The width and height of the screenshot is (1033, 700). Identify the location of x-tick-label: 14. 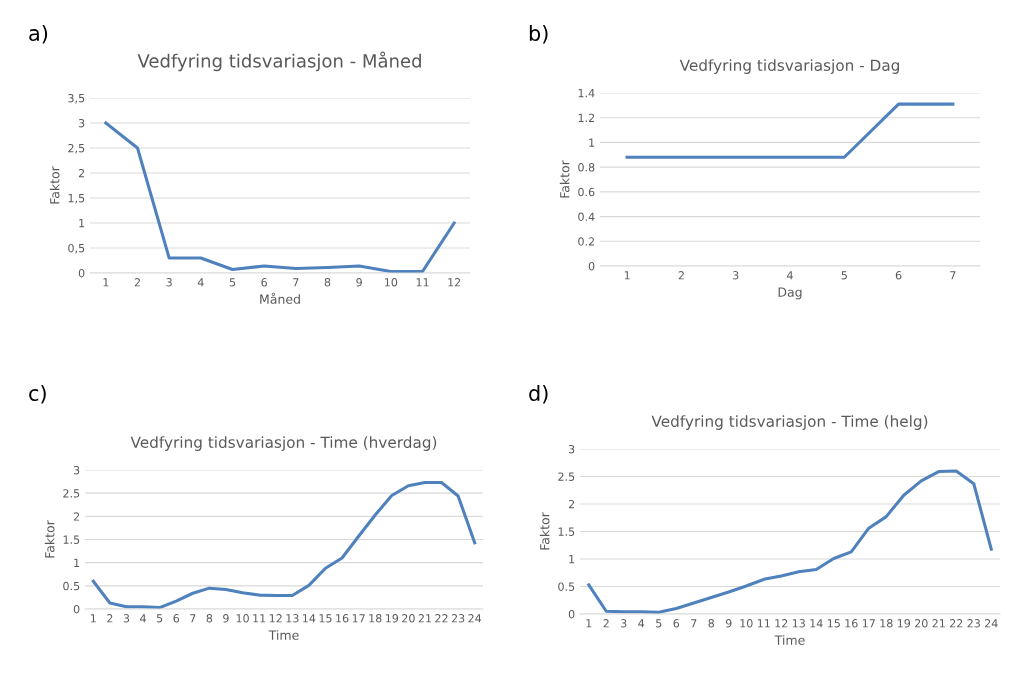
(309, 618).